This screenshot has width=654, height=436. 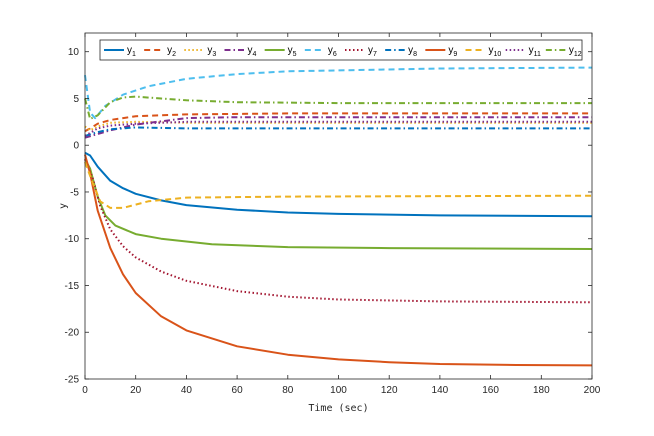 What do you see at coordinates (541, 390) in the screenshot?
I see `x-tick-label: 180` at bounding box center [541, 390].